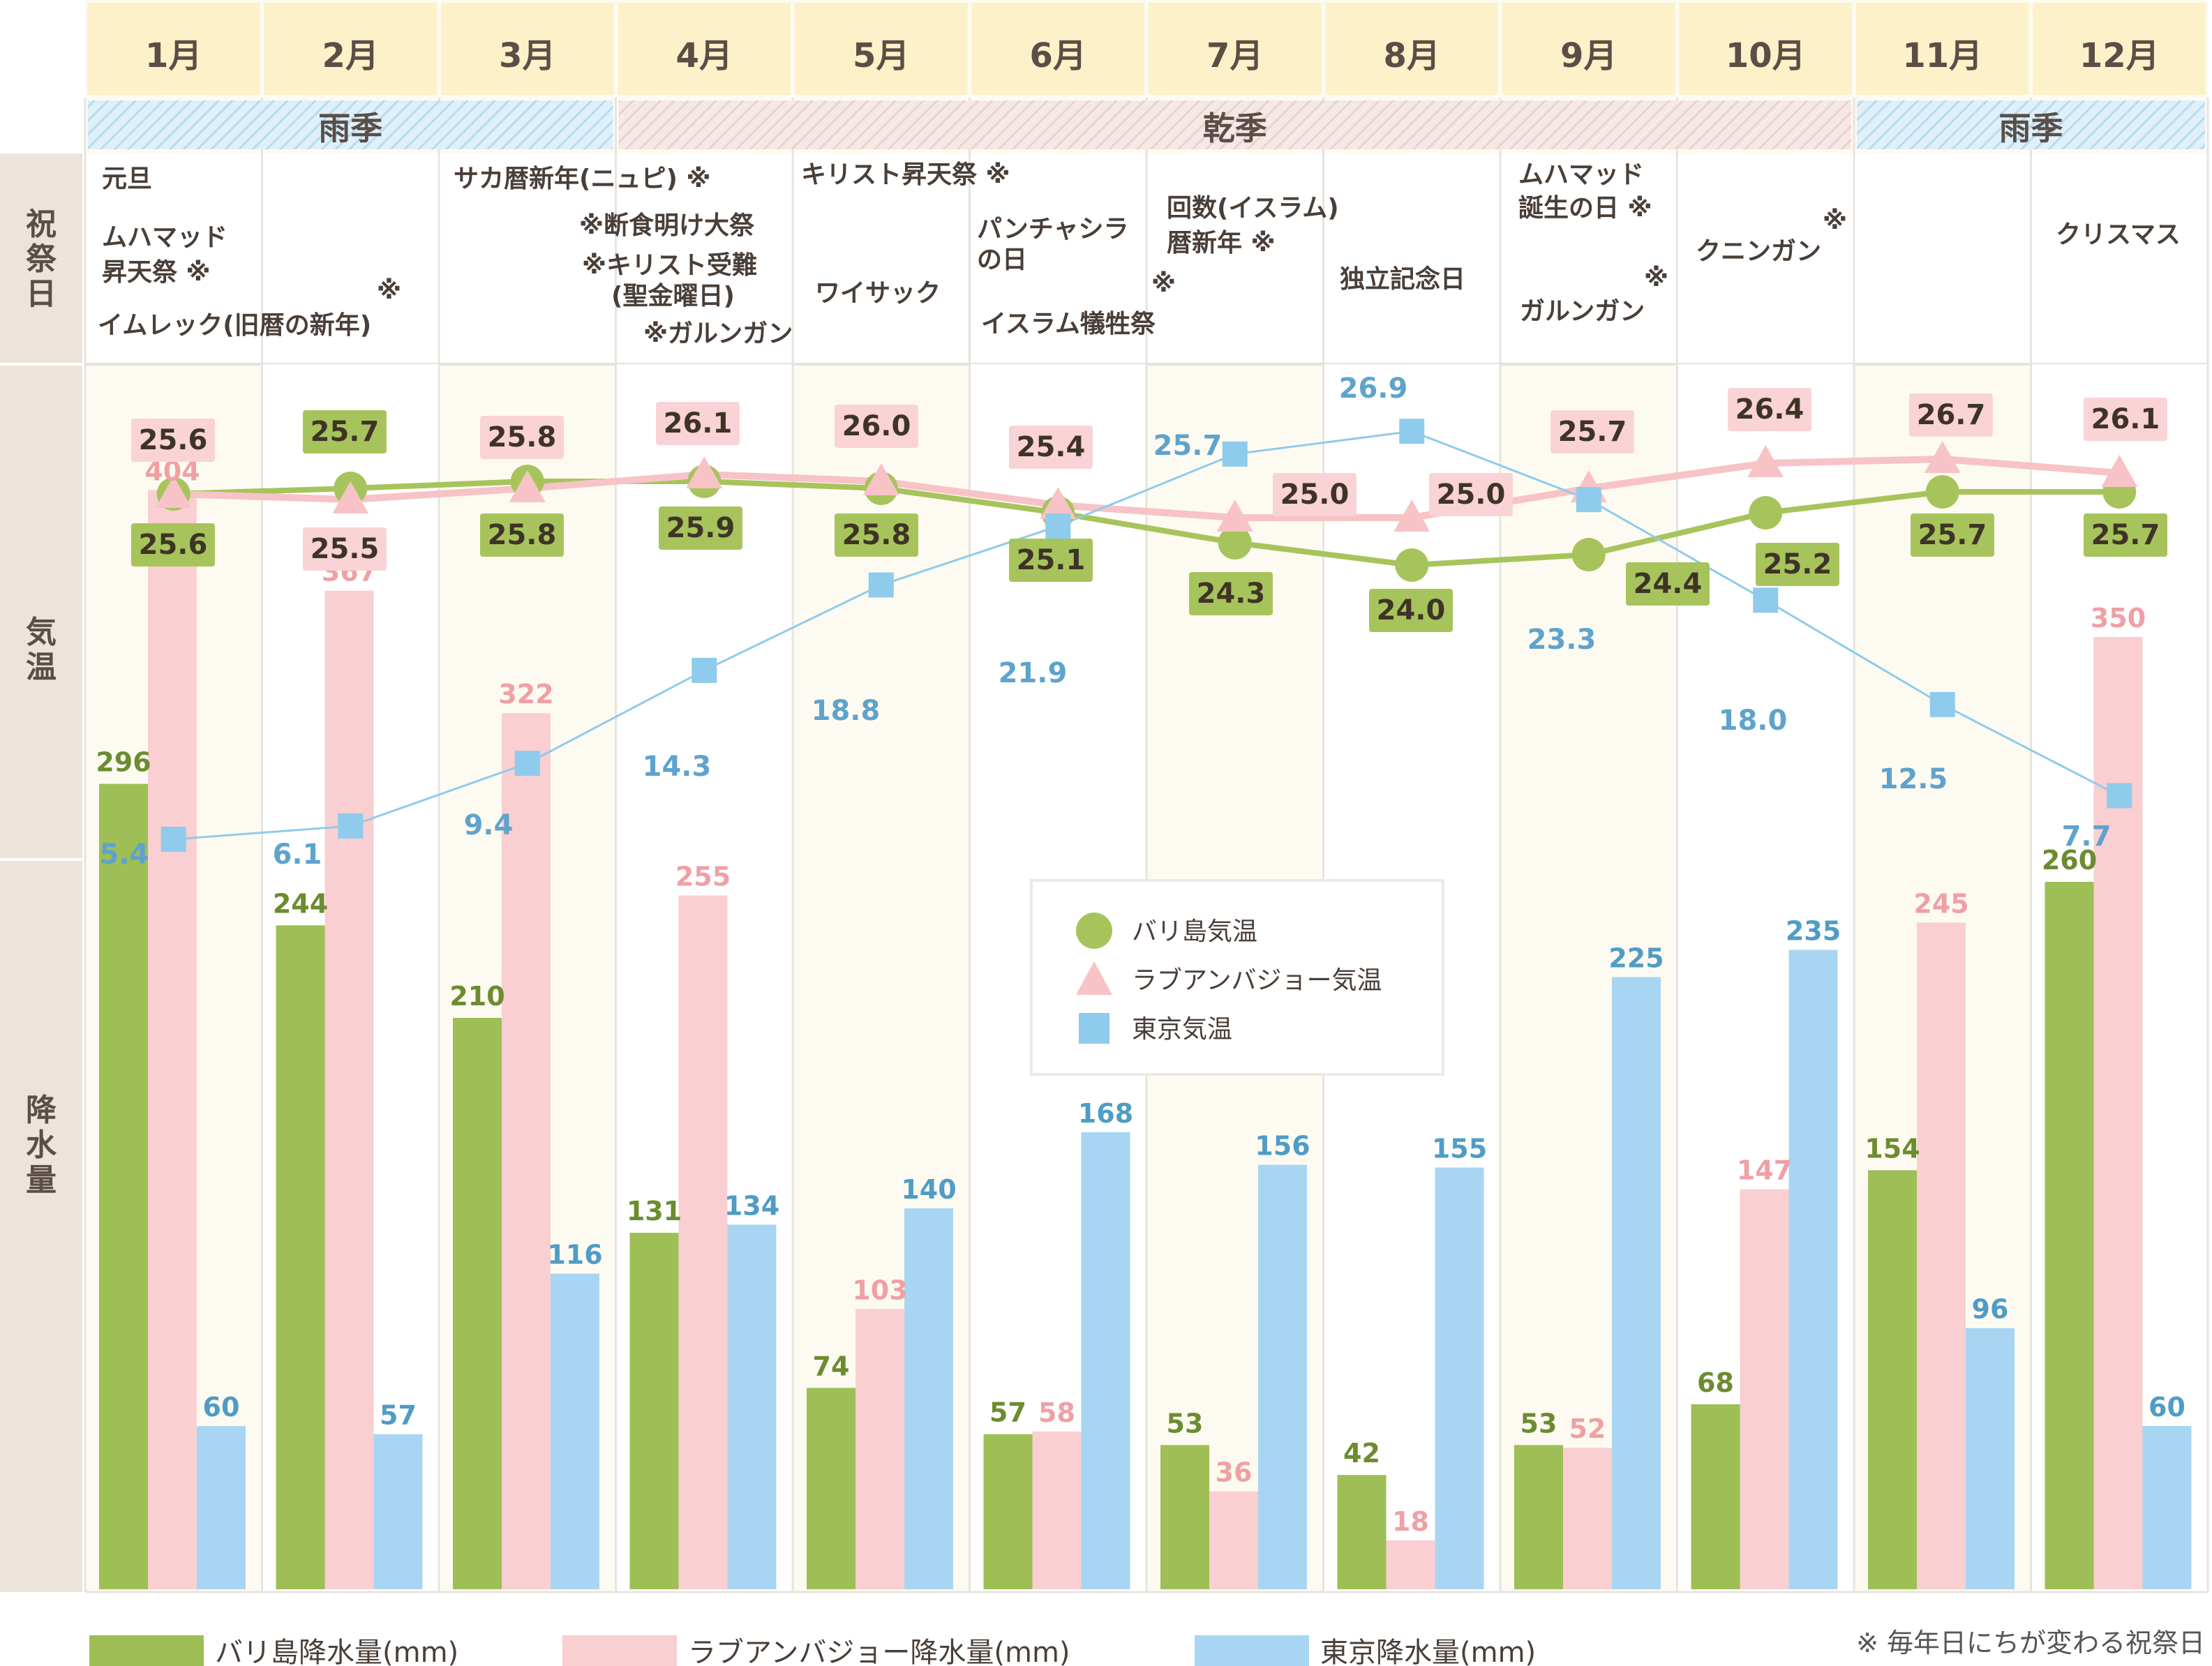 The width and height of the screenshot is (2212, 1666). What do you see at coordinates (1758, 251) in the screenshot?
I see `holiday-label: クニンガン` at bounding box center [1758, 251].